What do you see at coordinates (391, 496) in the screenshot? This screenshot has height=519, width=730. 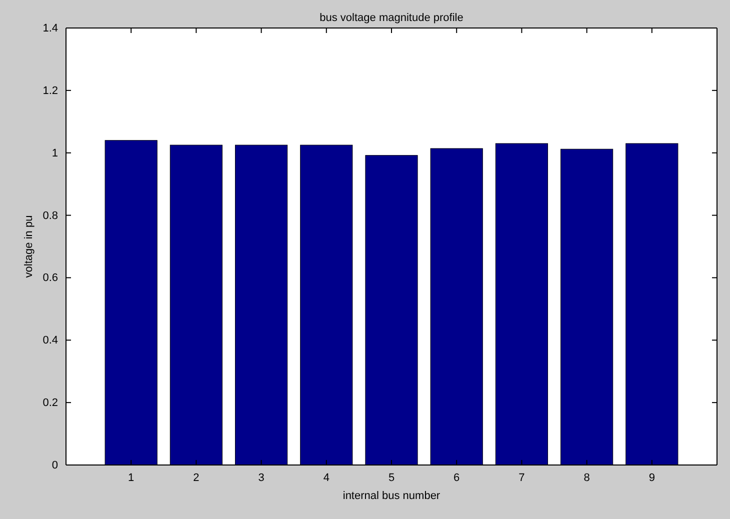 I see `x-axis-title: internal bus number` at bounding box center [391, 496].